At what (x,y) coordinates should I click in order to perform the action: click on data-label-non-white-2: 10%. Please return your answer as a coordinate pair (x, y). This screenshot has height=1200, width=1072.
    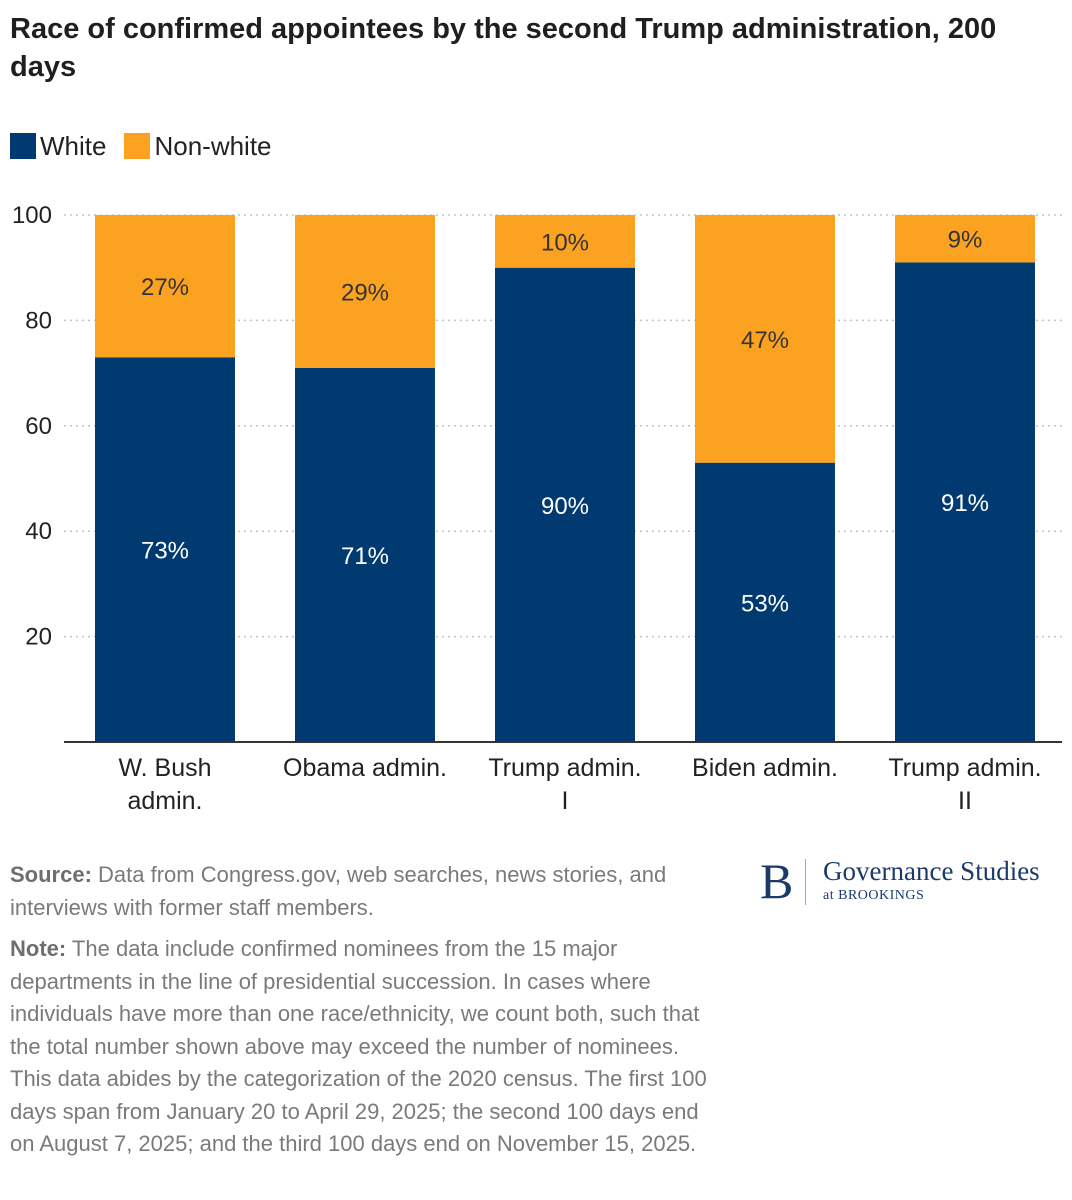
    Looking at the image, I should click on (565, 242).